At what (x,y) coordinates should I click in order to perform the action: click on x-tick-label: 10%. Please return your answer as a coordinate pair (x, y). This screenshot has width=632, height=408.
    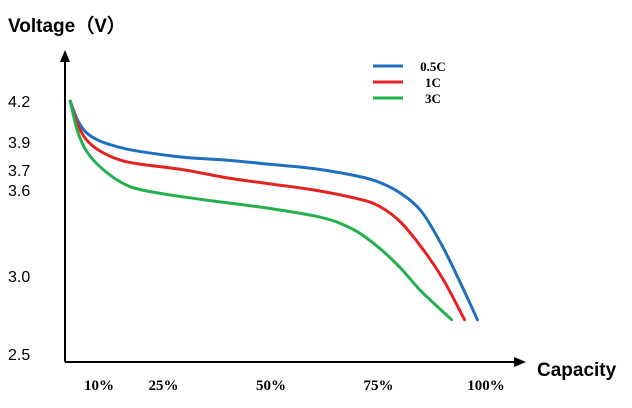
    Looking at the image, I should click on (99, 386).